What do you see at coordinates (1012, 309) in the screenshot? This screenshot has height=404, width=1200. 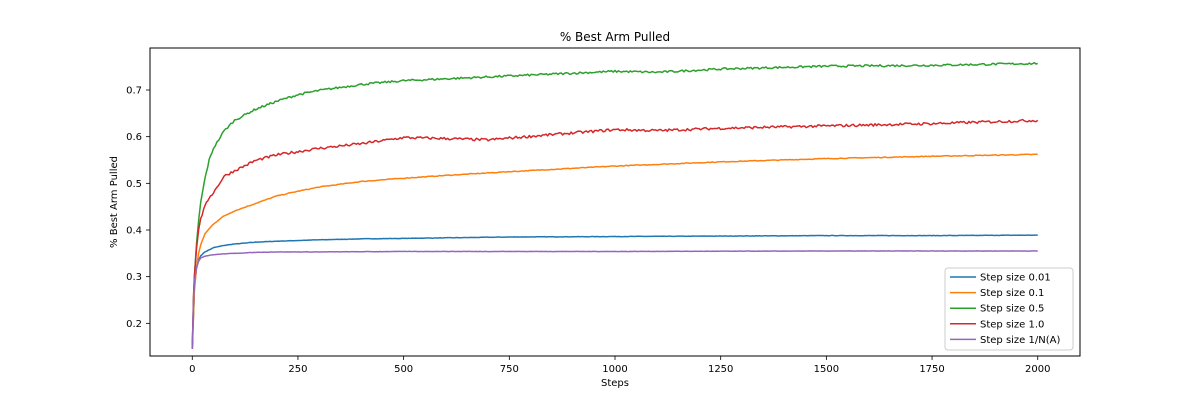 I see `legend-label: Step size 0.5` at bounding box center [1012, 309].